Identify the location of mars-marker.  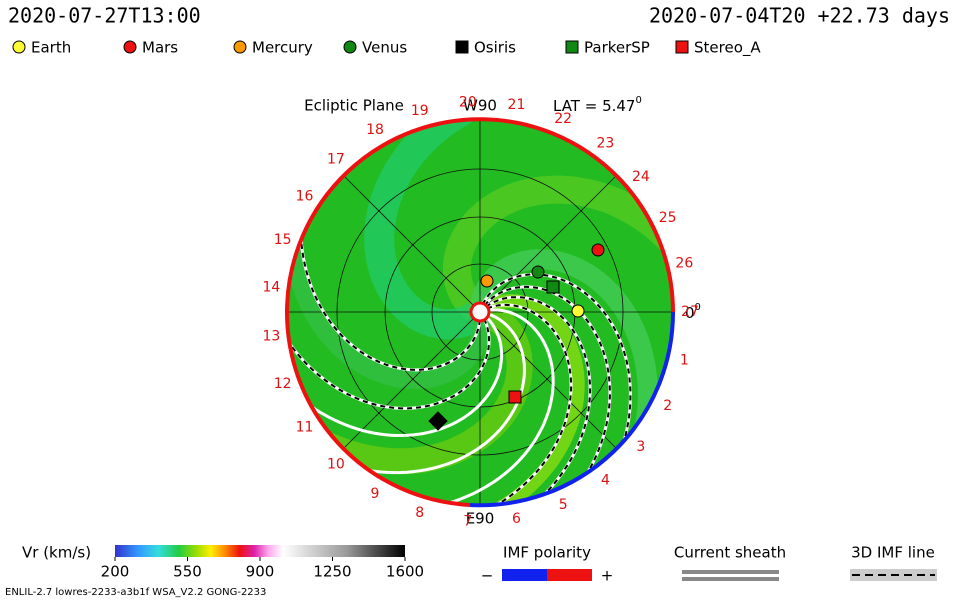
(598, 250).